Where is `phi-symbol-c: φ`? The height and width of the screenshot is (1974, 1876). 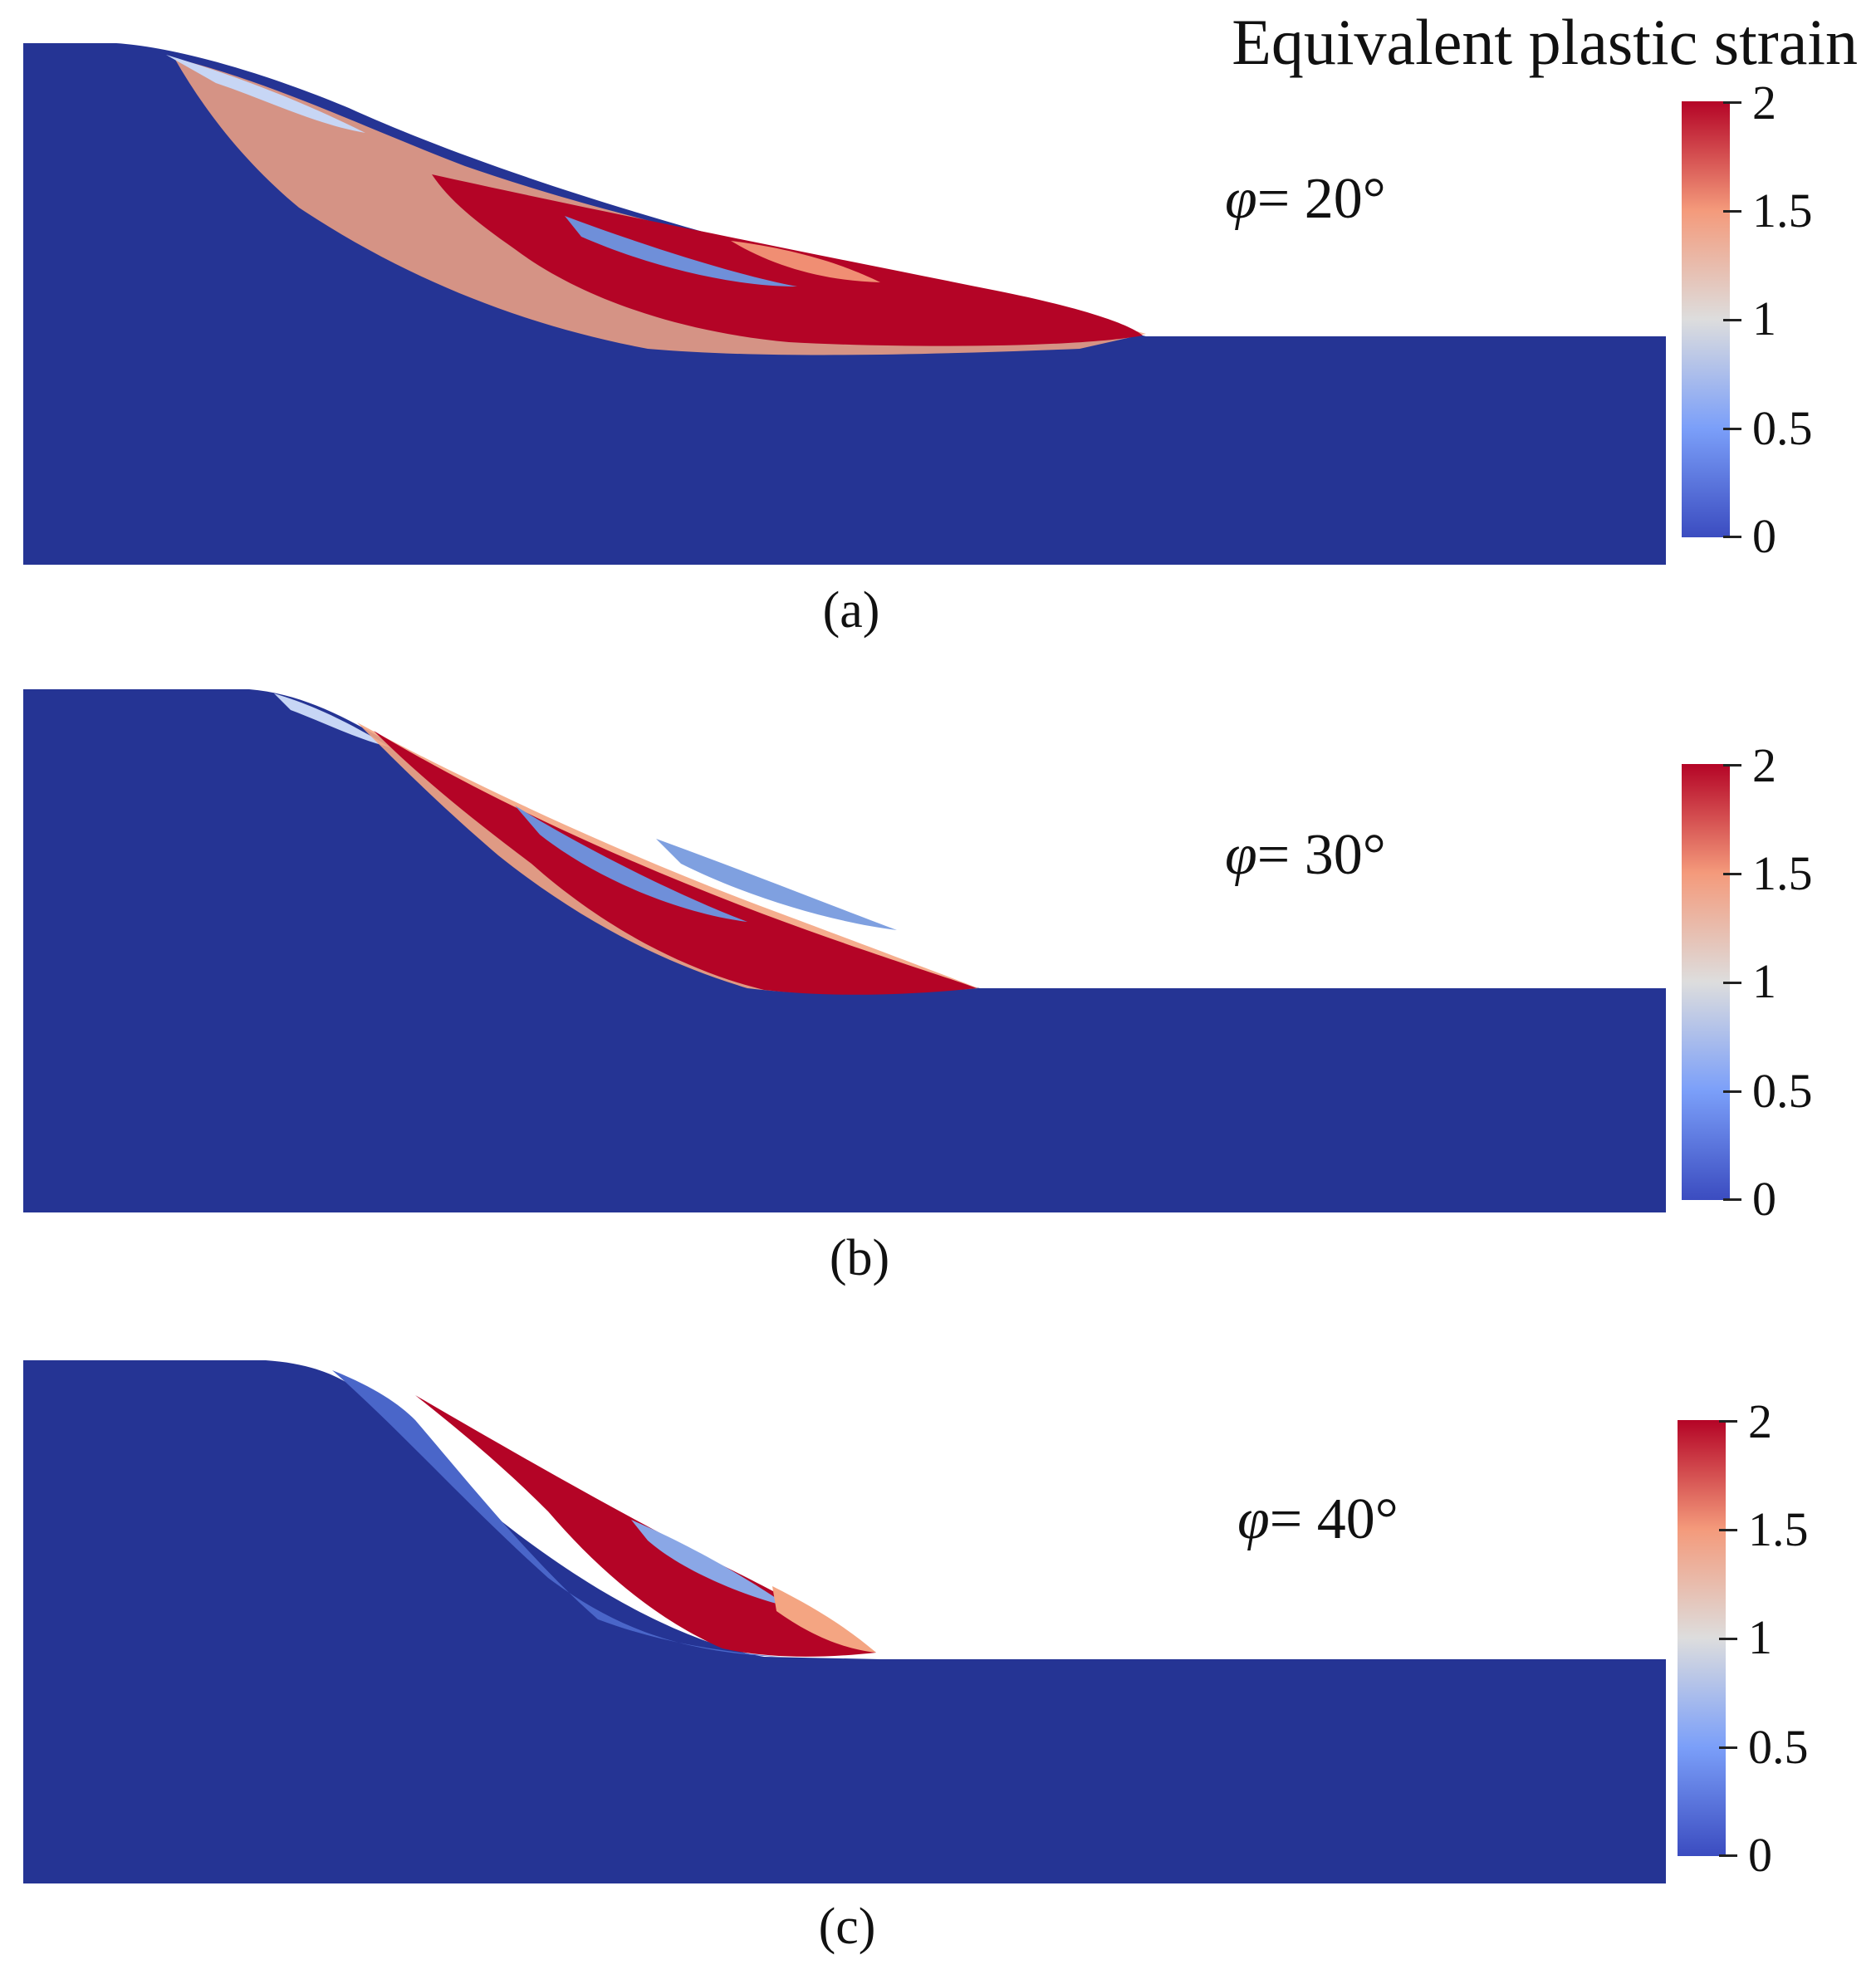
phi-symbol-c: φ is located at coordinates (1253, 1519).